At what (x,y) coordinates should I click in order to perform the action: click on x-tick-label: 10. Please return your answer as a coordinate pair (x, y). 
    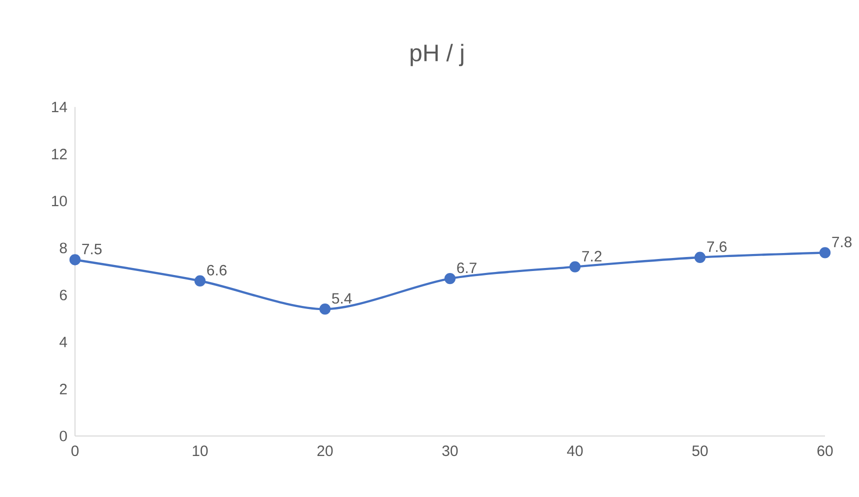
    Looking at the image, I should click on (200, 451).